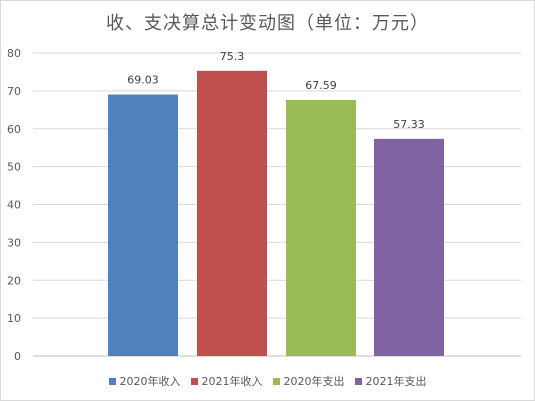 The image size is (535, 401). I want to click on bar-value-label: 67.59, so click(321, 85).